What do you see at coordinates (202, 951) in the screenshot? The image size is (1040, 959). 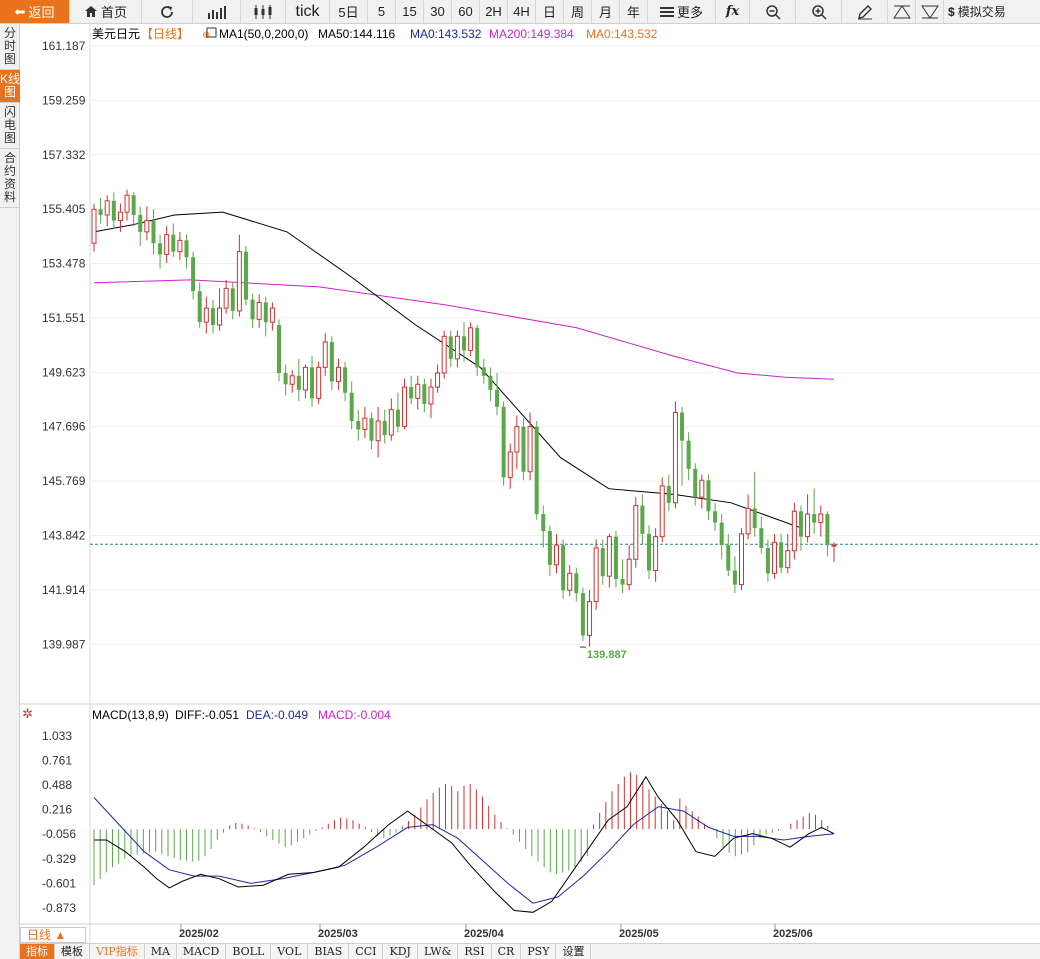 I see `tab-macd: MACD` at bounding box center [202, 951].